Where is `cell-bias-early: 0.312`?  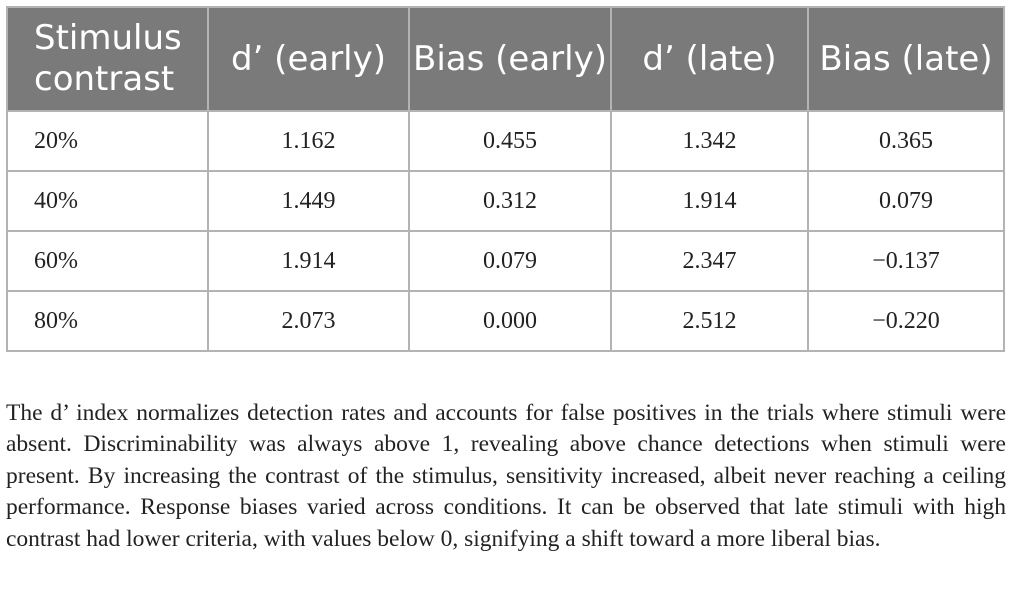 cell-bias-early: 0.312 is located at coordinates (510, 201).